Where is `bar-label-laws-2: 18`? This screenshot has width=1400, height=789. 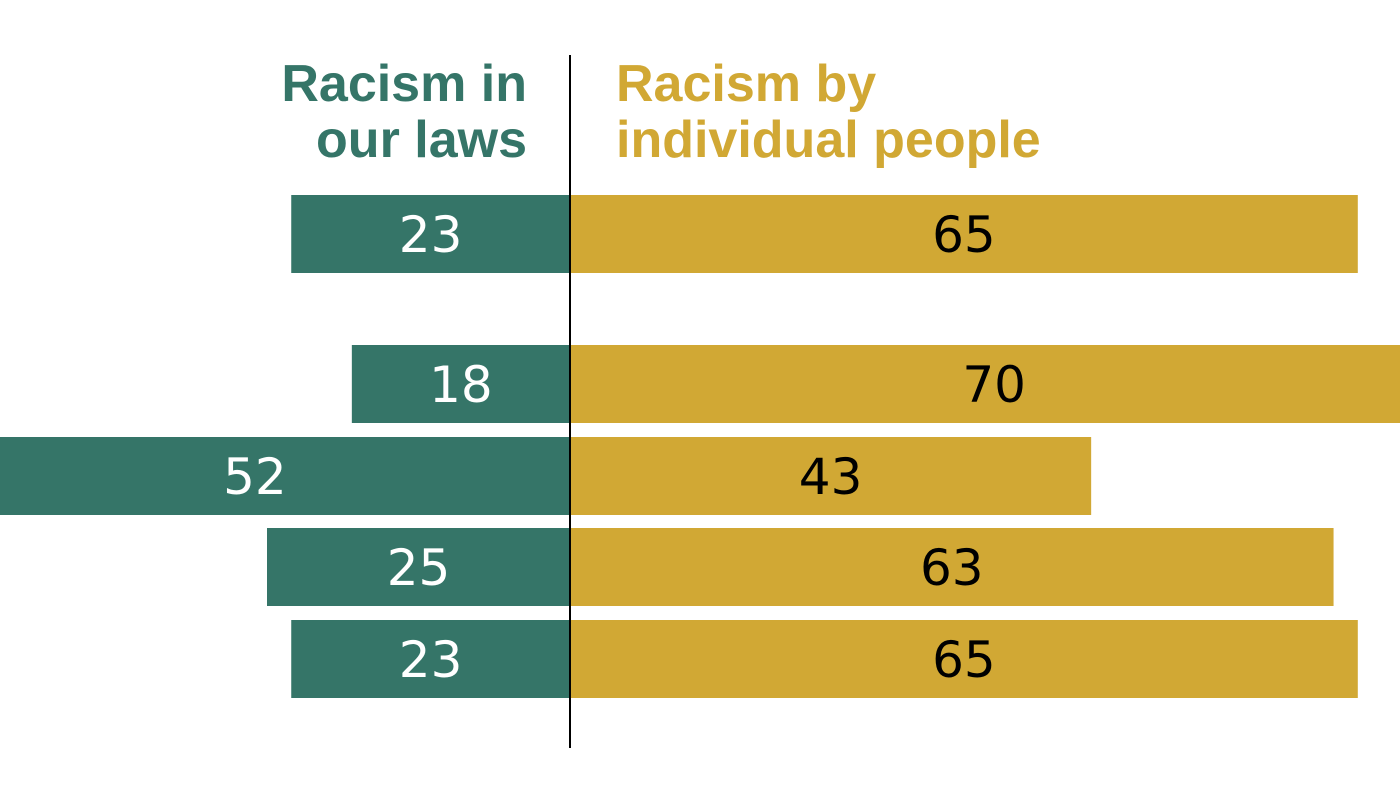 bar-label-laws-2: 18 is located at coordinates (461, 385).